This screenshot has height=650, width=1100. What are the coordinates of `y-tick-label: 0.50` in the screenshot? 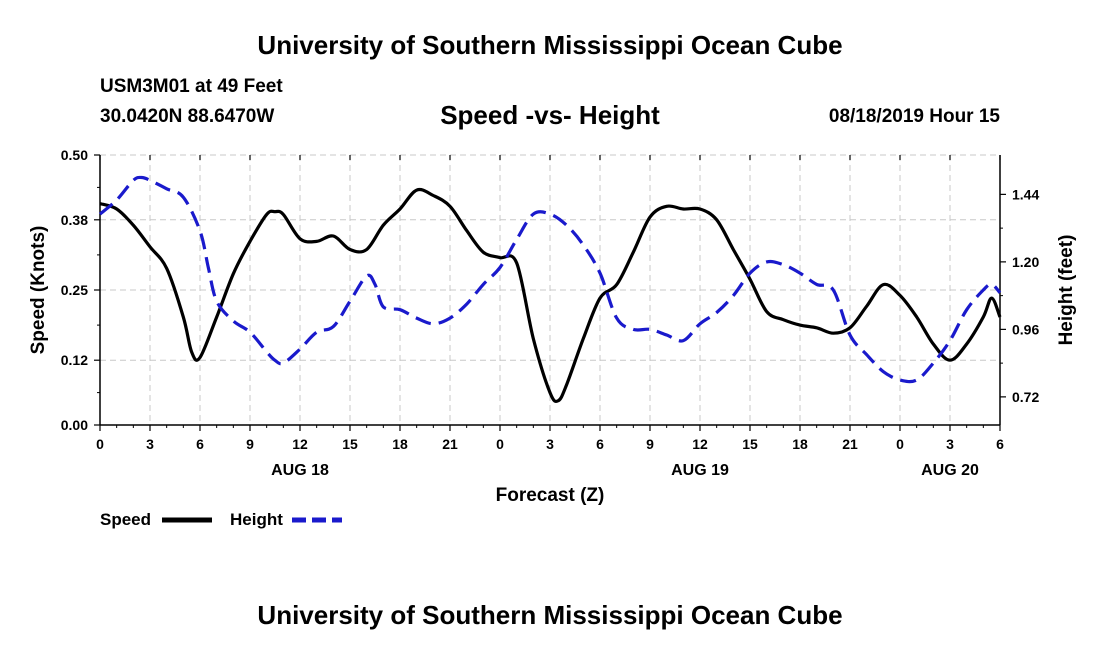 It's located at (74, 155).